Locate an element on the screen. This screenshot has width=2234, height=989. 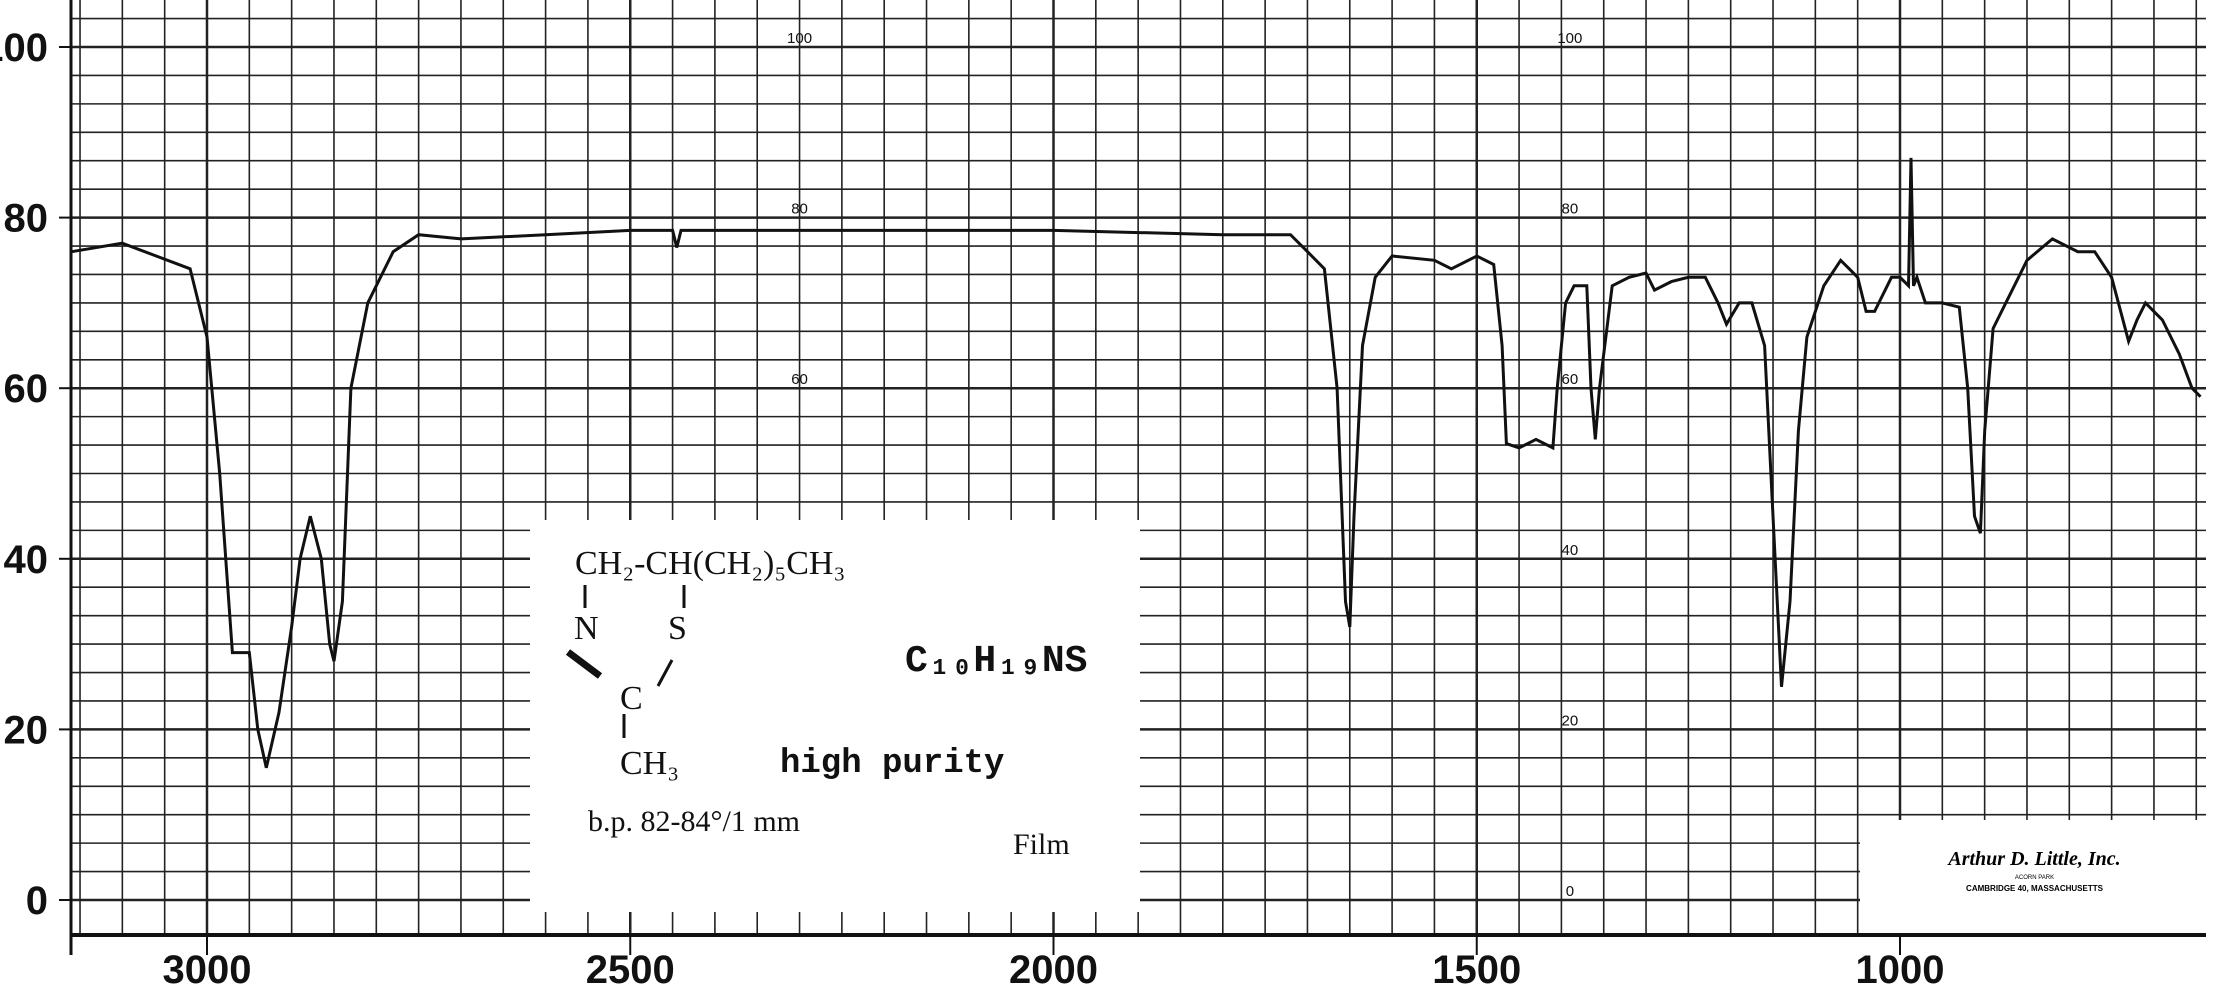
inner-scale-label: 20 is located at coordinates (1570, 720).